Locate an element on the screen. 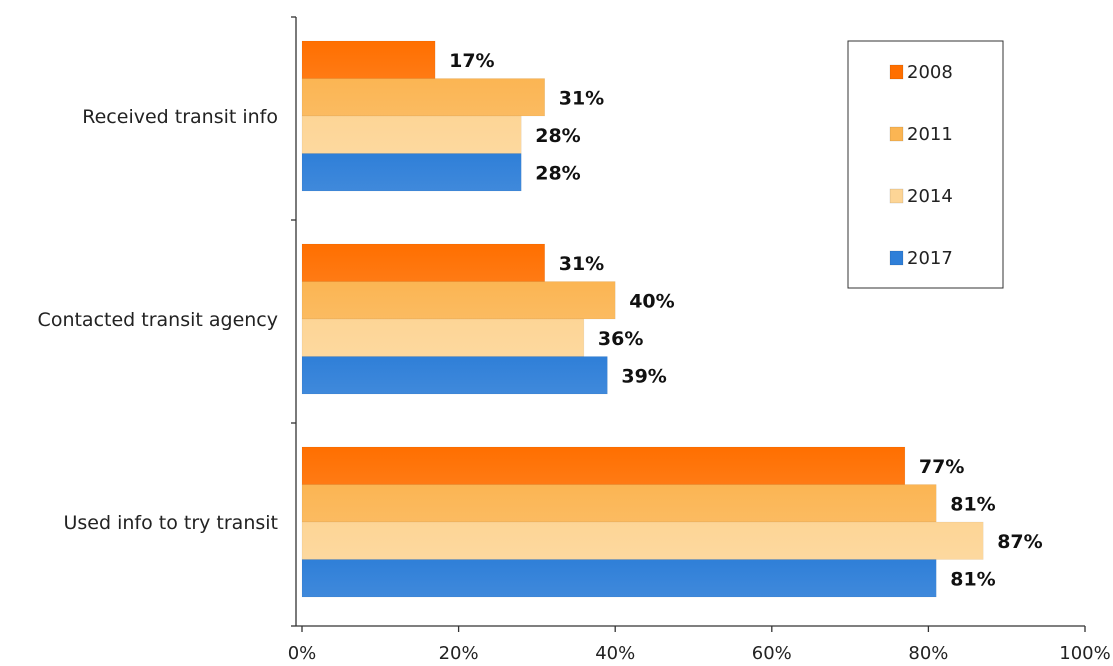 This screenshot has width=1113, height=666. x-tick-label-4: 80% is located at coordinates (928, 653).